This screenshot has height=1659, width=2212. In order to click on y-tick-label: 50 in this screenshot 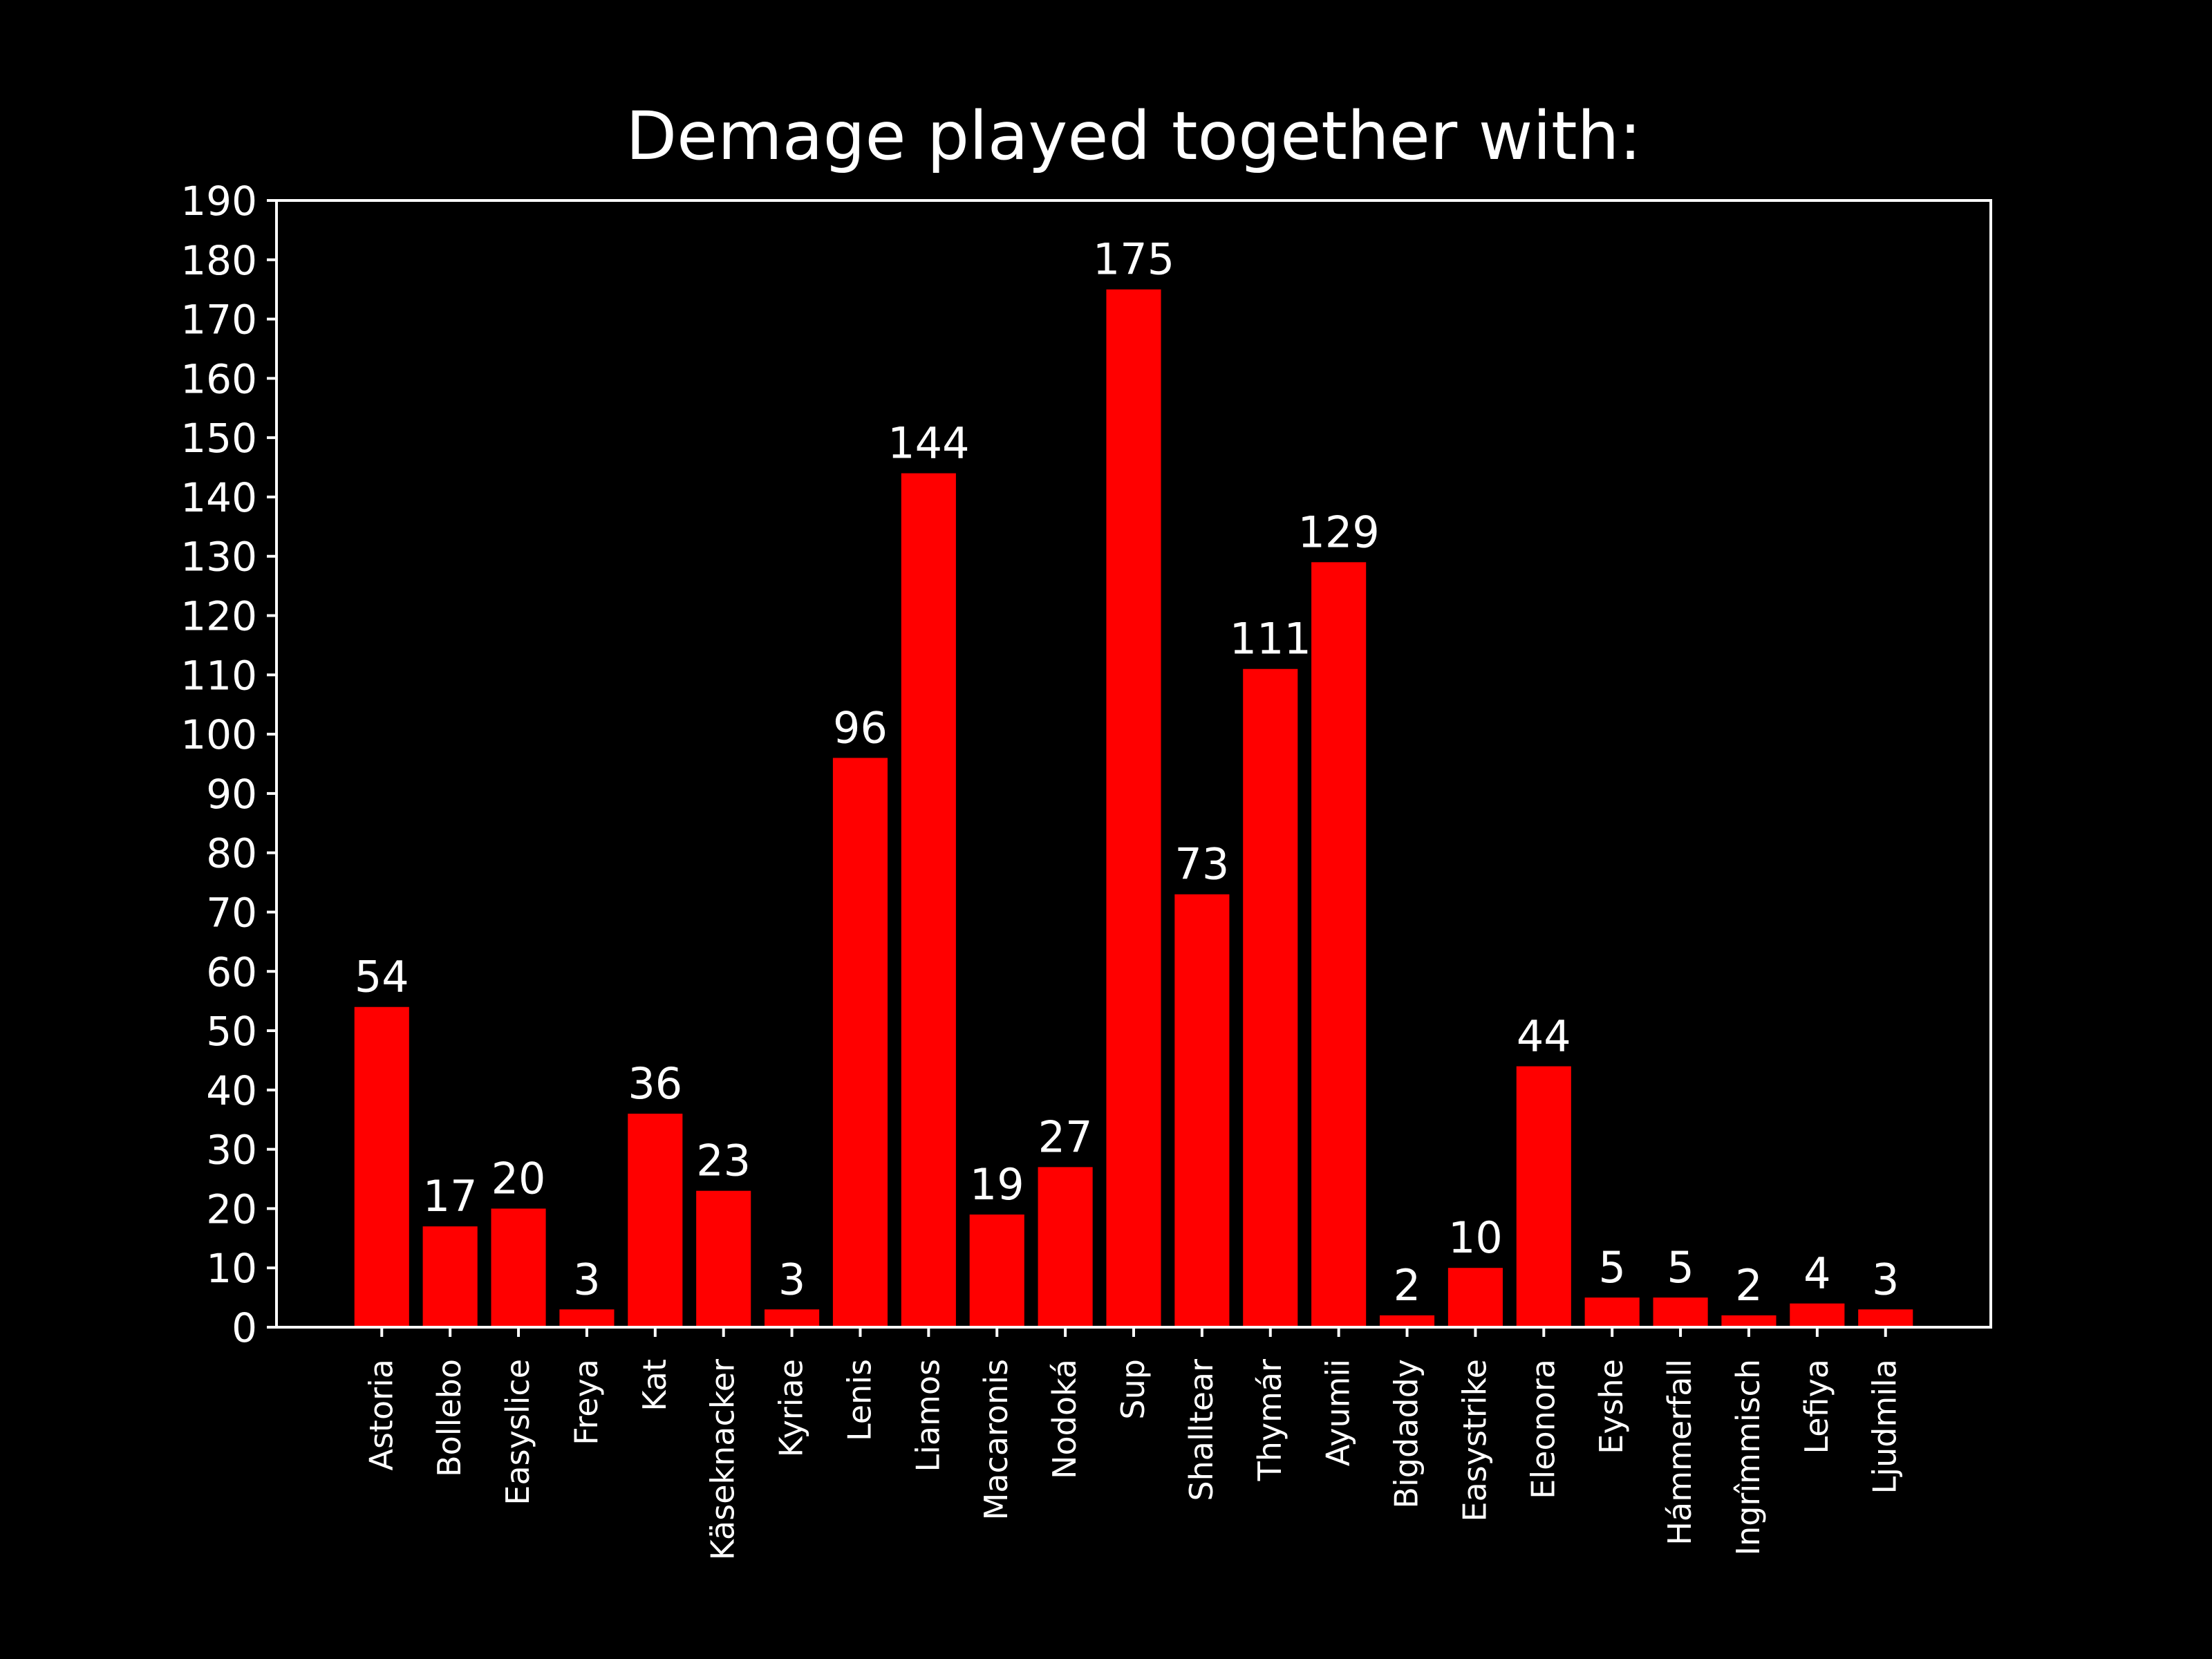, I will do `click(232, 1031)`.